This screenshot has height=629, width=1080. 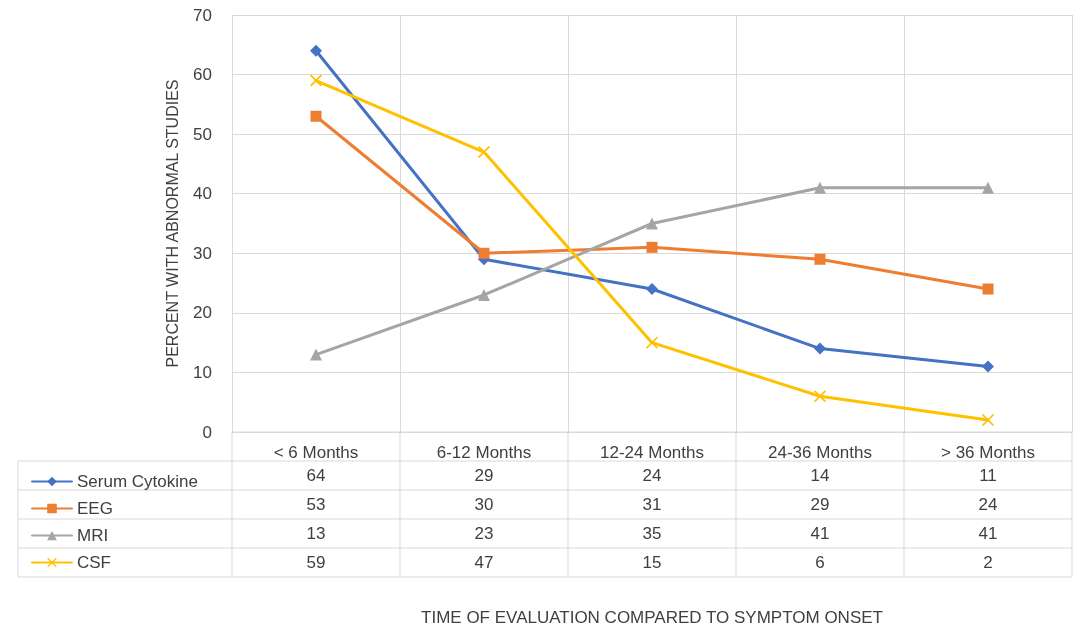 I want to click on data-label: 23, so click(x=484, y=533).